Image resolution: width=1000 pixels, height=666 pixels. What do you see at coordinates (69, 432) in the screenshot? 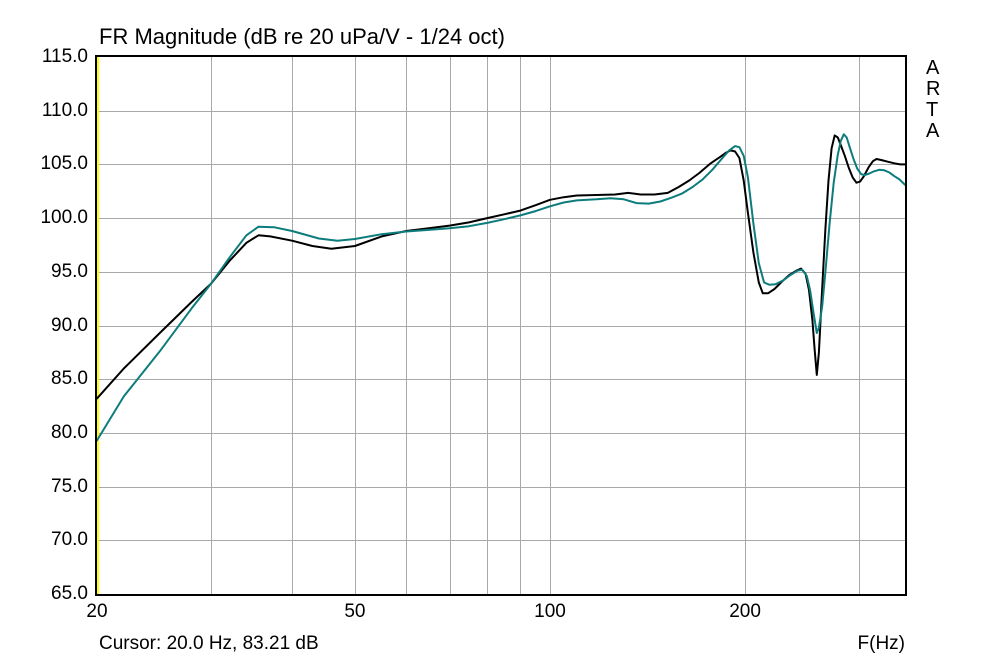
I see `y-tick-label-80.0: 80.0` at bounding box center [69, 432].